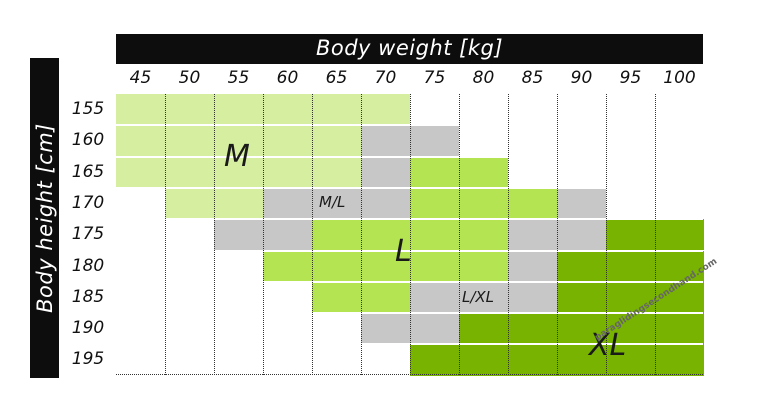  I want to click on bottom-gridline, so click(409, 374).